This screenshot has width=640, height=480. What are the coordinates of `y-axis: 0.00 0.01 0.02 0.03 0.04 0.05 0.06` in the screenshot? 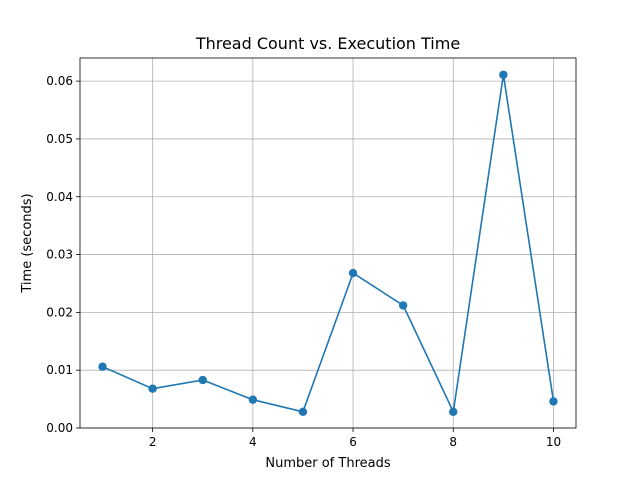 It's located at (63, 254).